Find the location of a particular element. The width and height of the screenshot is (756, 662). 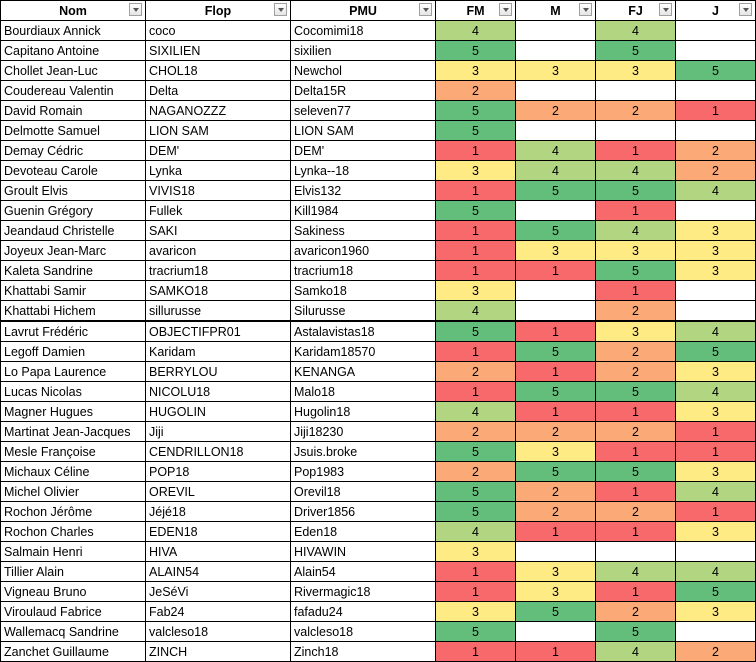

cell-m: 2 is located at coordinates (555, 511).